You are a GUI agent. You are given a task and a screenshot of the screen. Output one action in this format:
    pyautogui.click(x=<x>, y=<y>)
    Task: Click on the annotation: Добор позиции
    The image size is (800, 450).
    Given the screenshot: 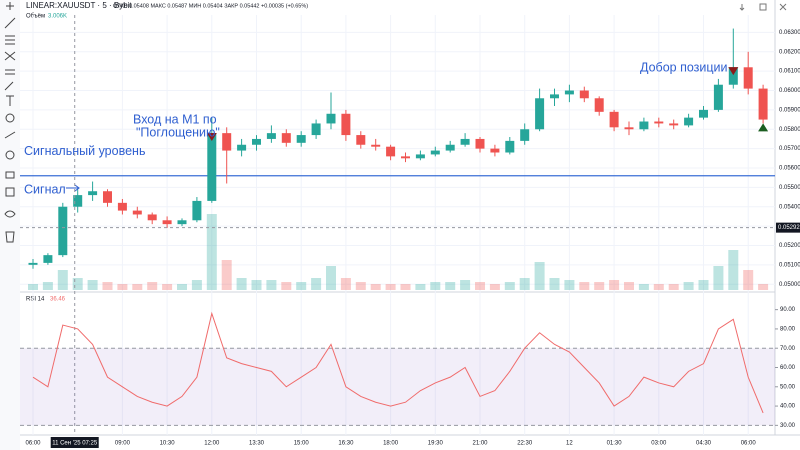 What is the action you would take?
    pyautogui.click(x=684, y=67)
    